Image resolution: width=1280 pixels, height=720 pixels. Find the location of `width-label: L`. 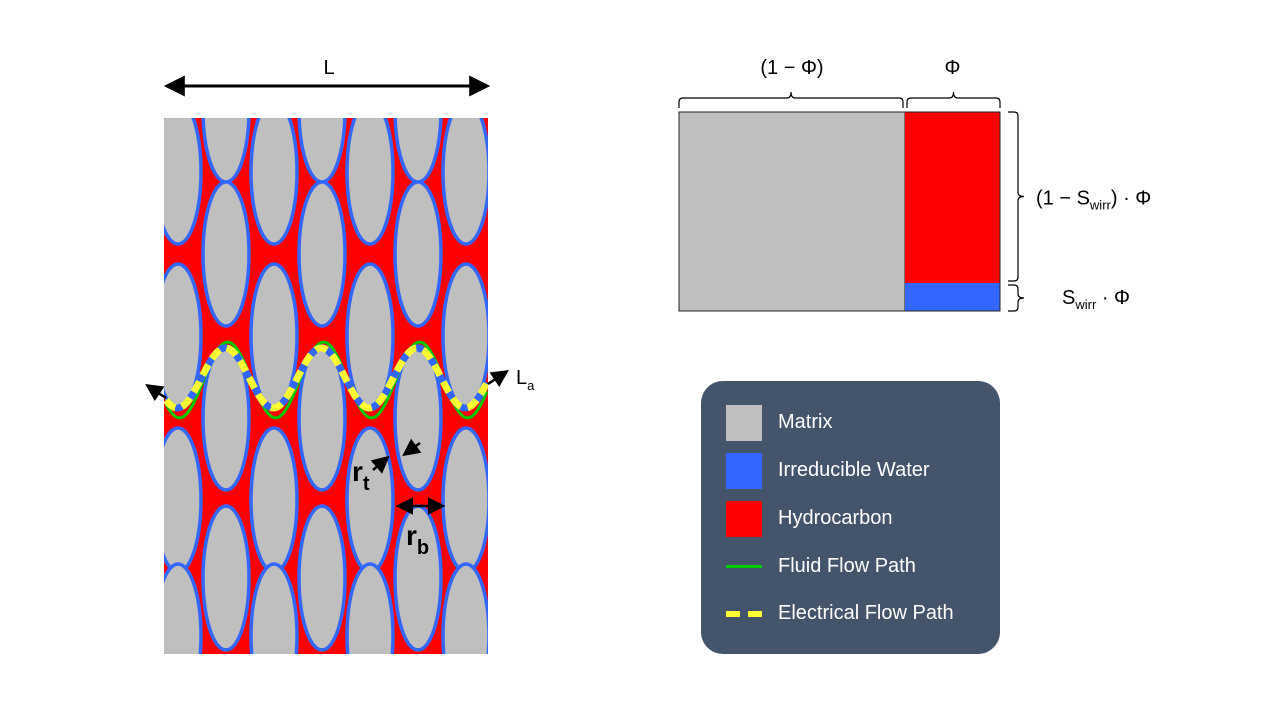

width-label: L is located at coordinates (328, 68).